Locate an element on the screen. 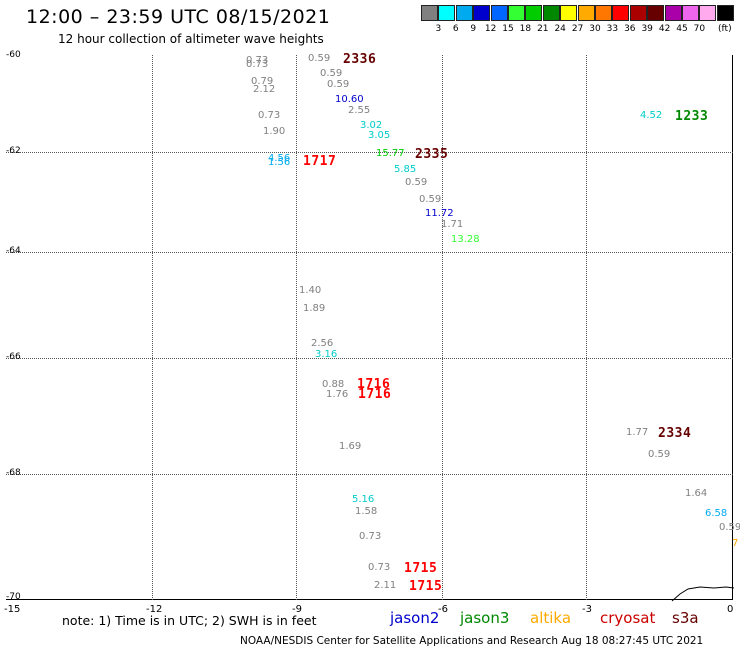  satellite-altika: altika is located at coordinates (551, 618).